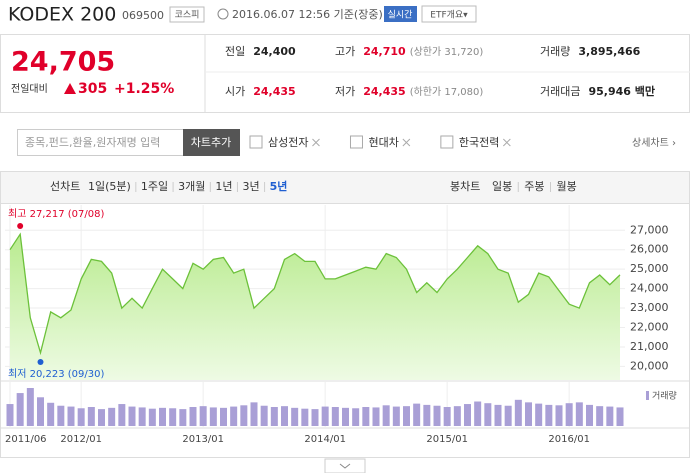  What do you see at coordinates (569, 439) in the screenshot?
I see `x-tick-label: 2016/01` at bounding box center [569, 439].